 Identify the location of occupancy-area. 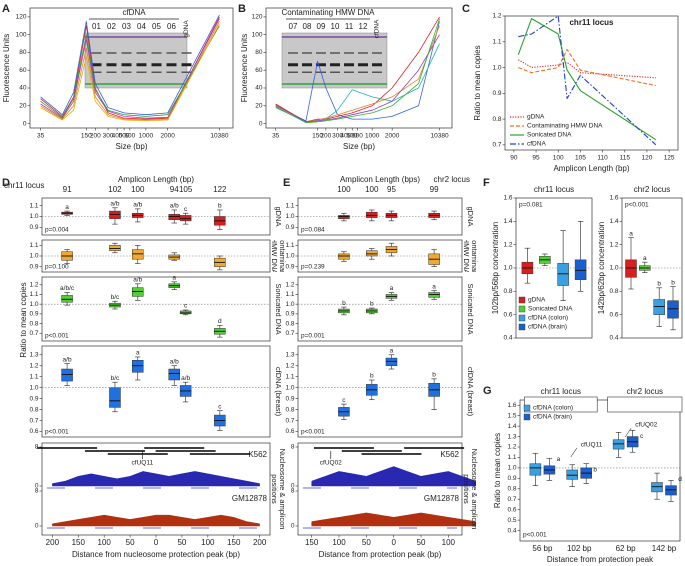
(156, 479).